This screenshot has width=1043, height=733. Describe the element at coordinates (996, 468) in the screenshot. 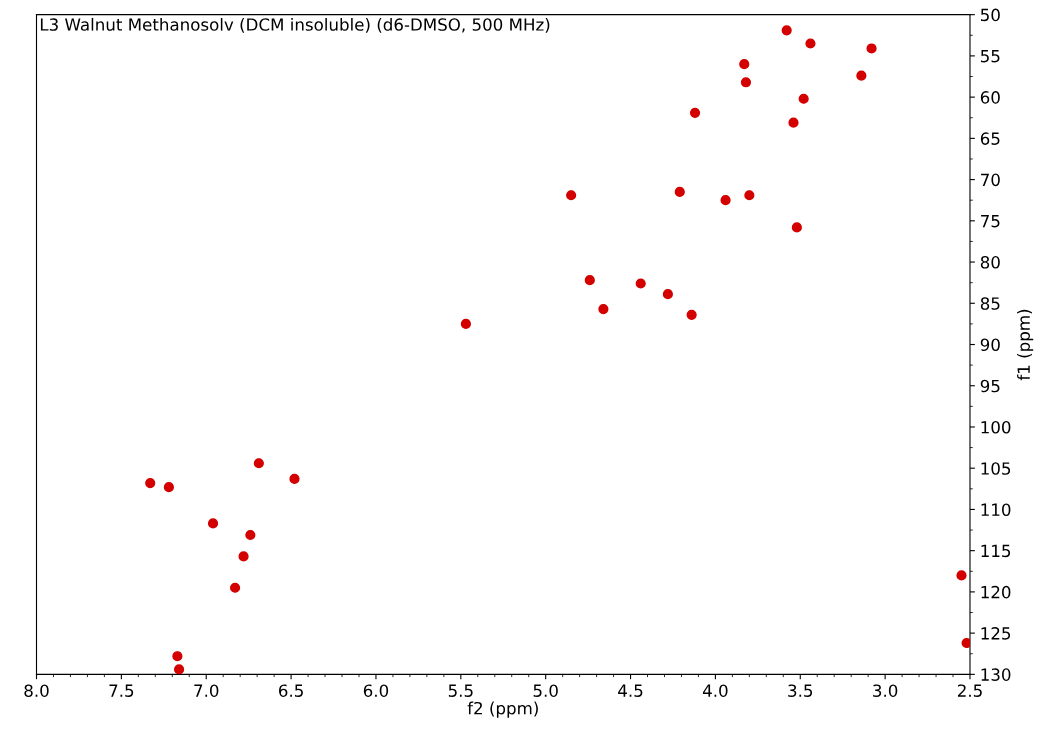

I see `y-tick-label: 105` at that location.